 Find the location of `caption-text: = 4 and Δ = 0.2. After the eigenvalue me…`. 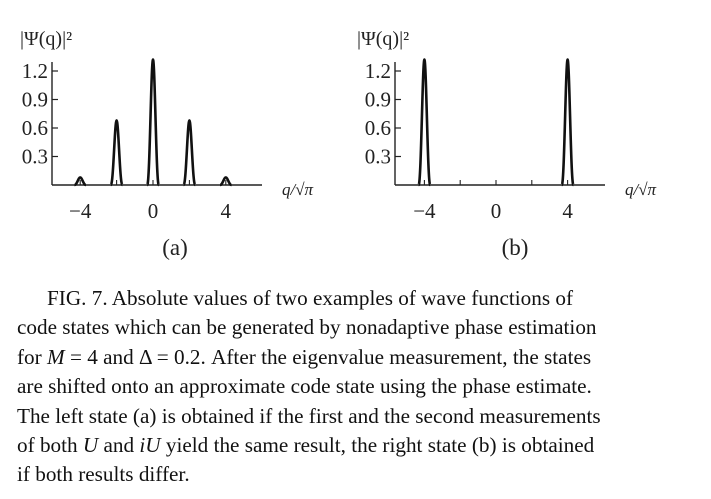

caption-text: = 4 and Δ = 0.2. After the eigenvalue me… is located at coordinates (328, 356).